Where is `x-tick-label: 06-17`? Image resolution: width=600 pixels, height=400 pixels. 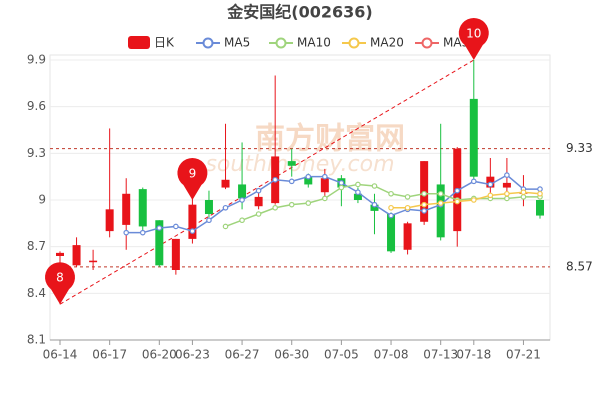
x-tick-label: 06-17 is located at coordinates (109, 355).